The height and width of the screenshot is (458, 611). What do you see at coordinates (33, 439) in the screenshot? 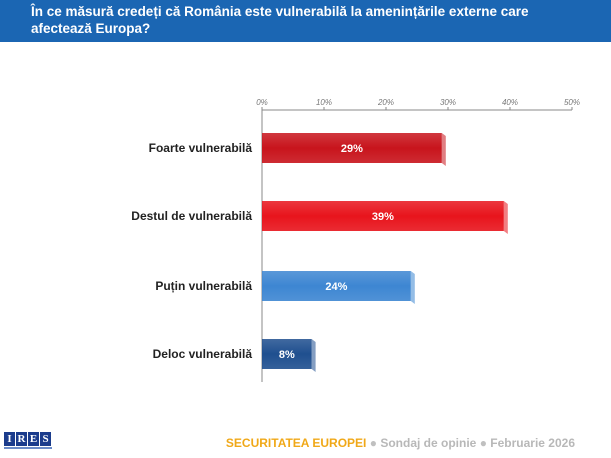
I see `logo-letter: E` at bounding box center [33, 439].